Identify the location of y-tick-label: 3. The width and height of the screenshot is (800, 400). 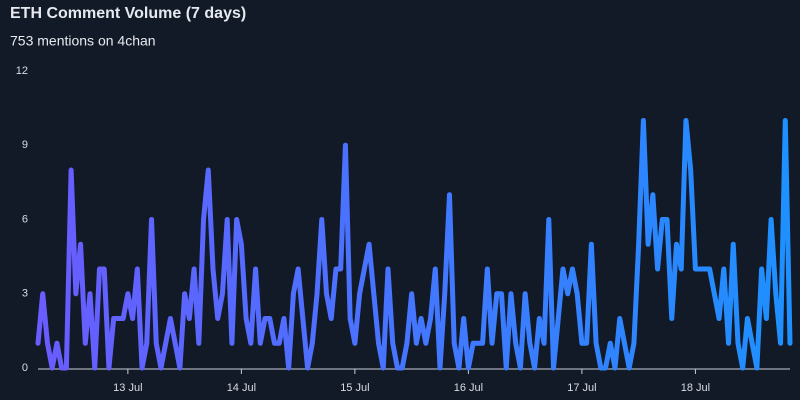
(25, 294).